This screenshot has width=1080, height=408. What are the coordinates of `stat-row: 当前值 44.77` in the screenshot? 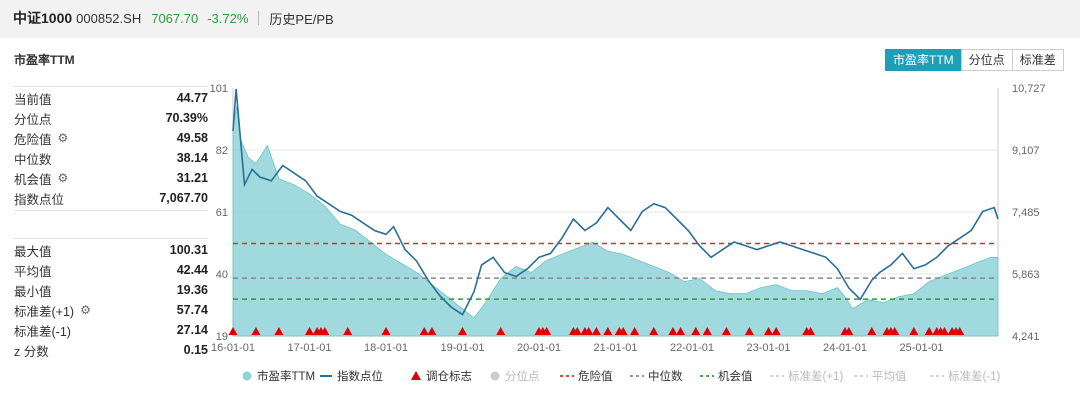 It's located at (111, 98).